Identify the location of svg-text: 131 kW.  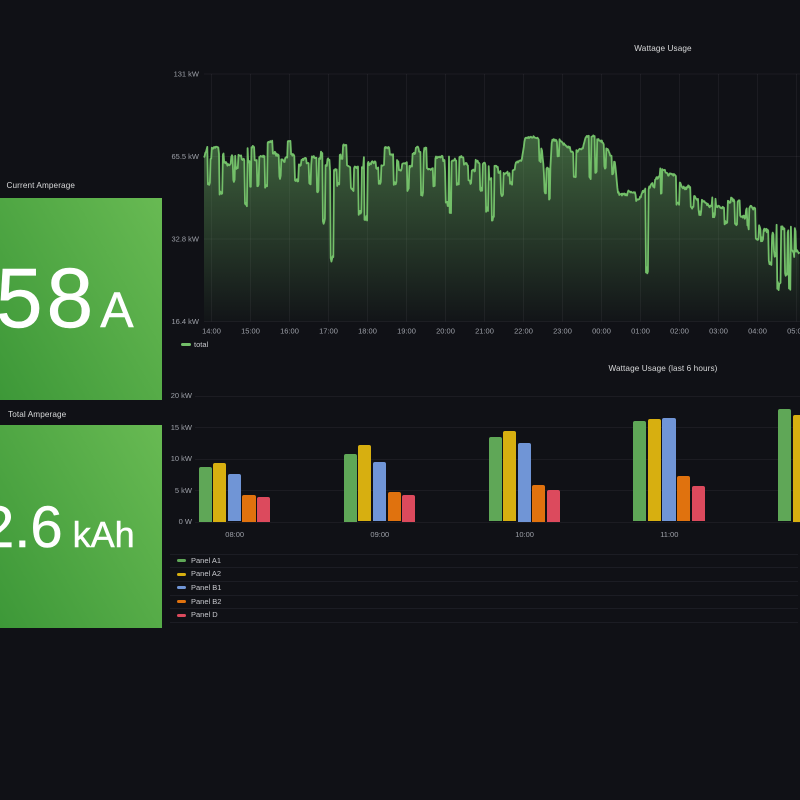
(187, 74).